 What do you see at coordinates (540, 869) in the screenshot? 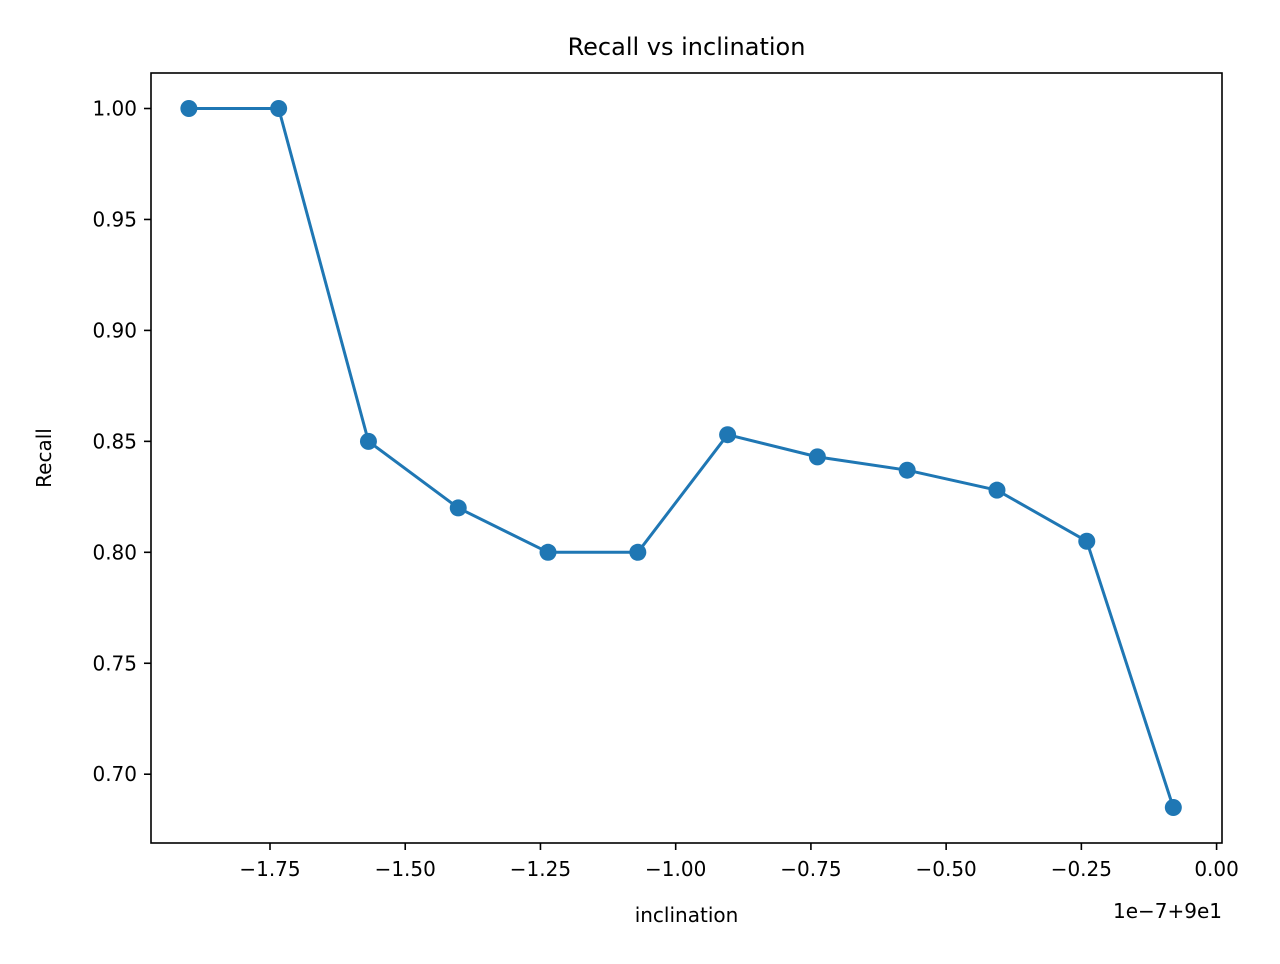
I see `x-tick-label: −1.25` at bounding box center [540, 869].